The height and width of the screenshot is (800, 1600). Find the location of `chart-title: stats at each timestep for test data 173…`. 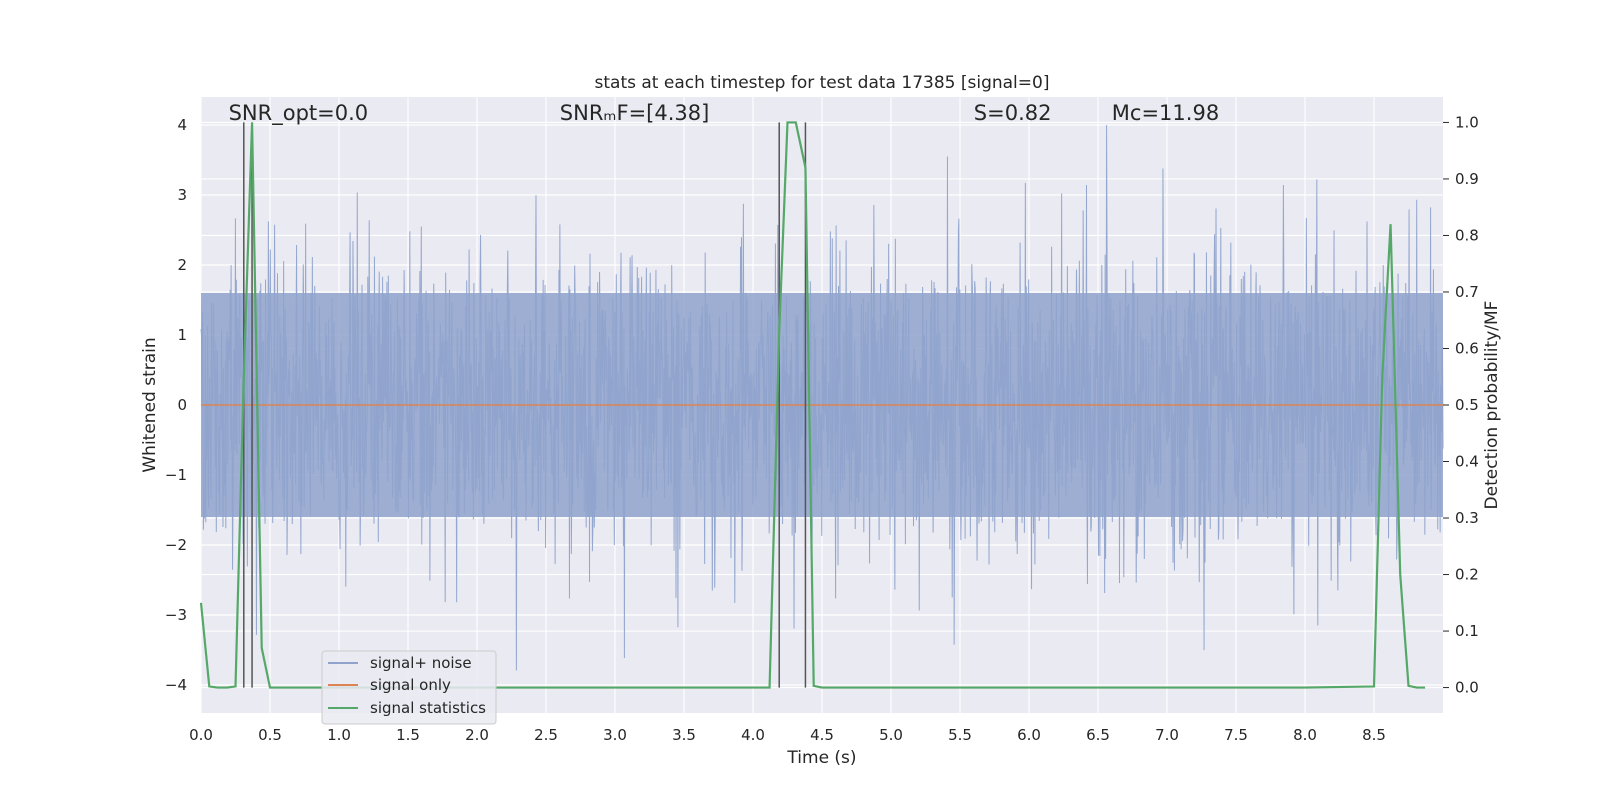

chart-title: stats at each timestep for test data 173… is located at coordinates (822, 83).